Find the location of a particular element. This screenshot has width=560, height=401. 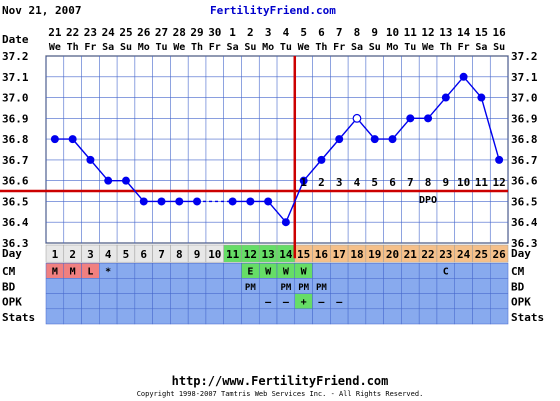

cycle-day: 17 is located at coordinates (339, 254).